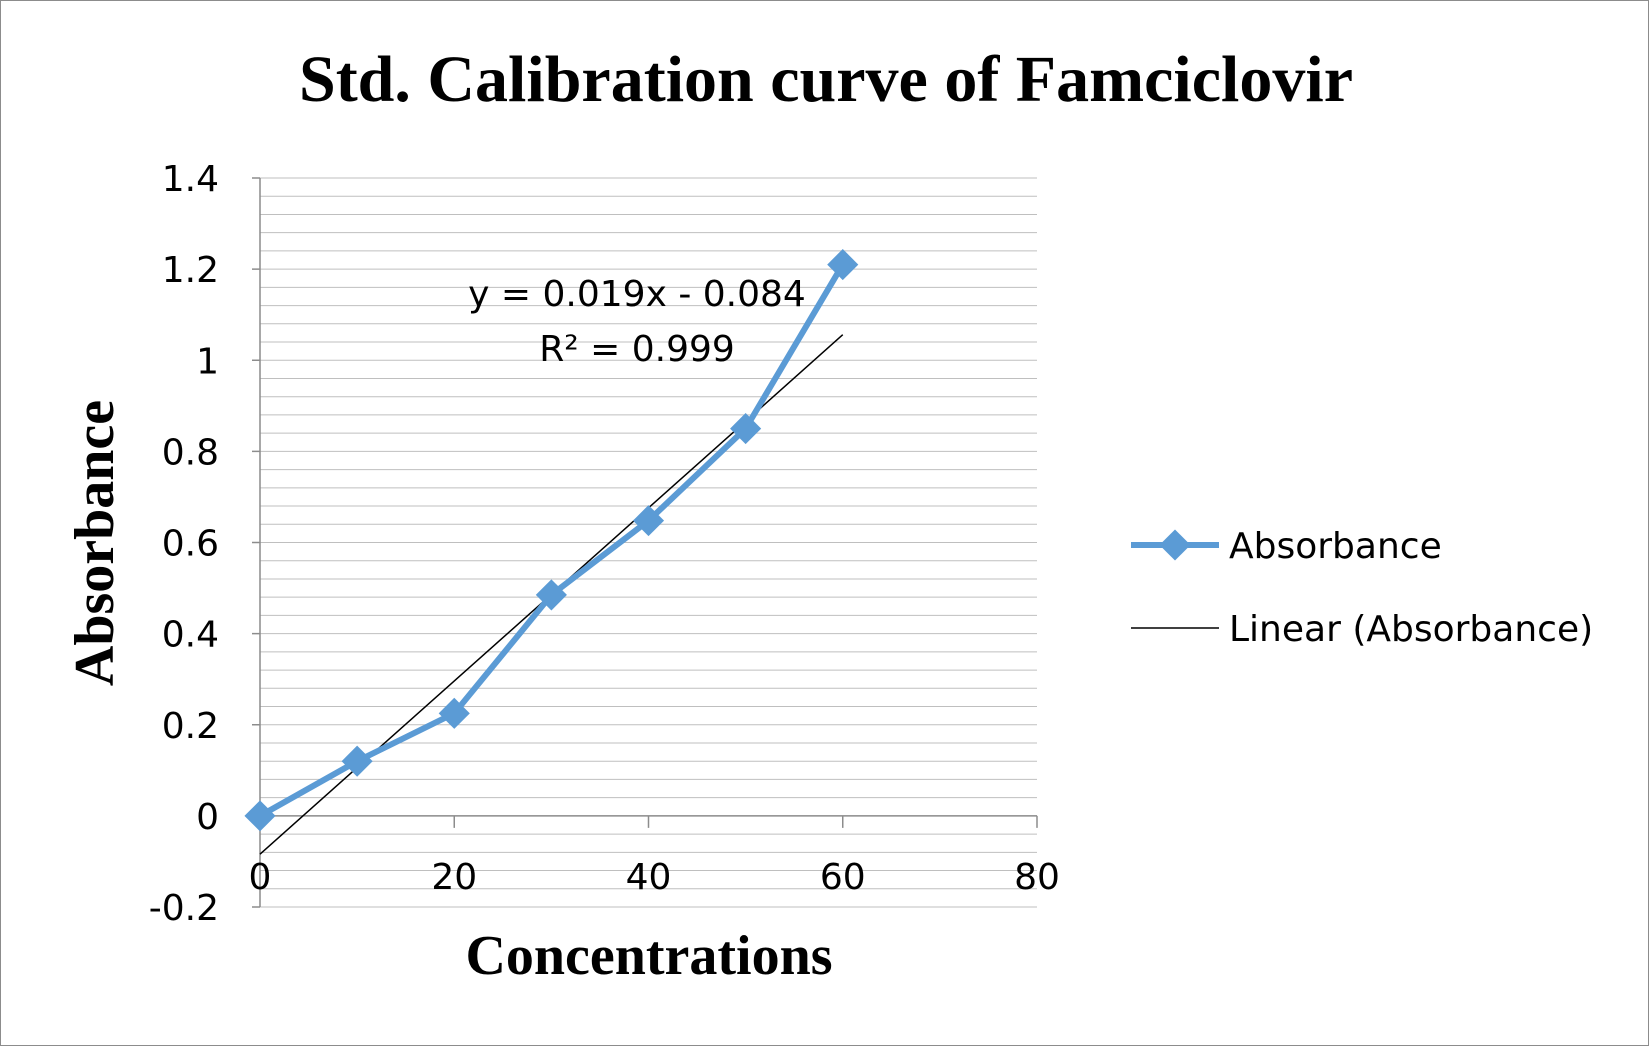 Image resolution: width=1649 pixels, height=1047 pixels. I want to click on y-tick-label: 0.2, so click(190, 726).